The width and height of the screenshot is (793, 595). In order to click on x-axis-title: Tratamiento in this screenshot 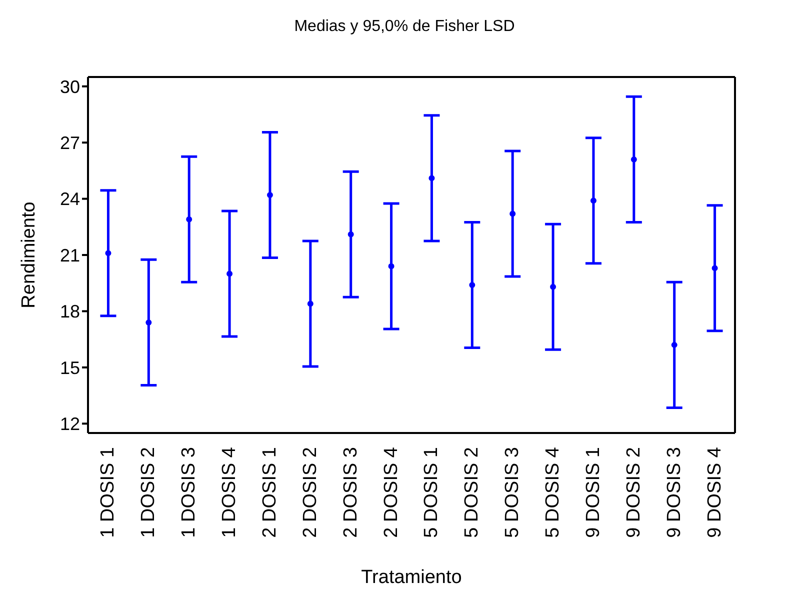, I will do `click(411, 577)`.